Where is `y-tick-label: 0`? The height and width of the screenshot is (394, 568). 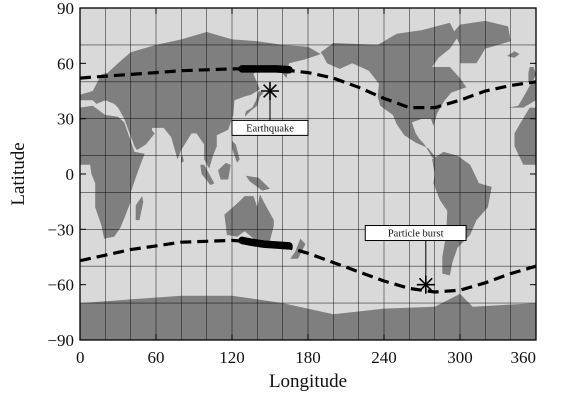 y-tick-label: 0 is located at coordinates (70, 174).